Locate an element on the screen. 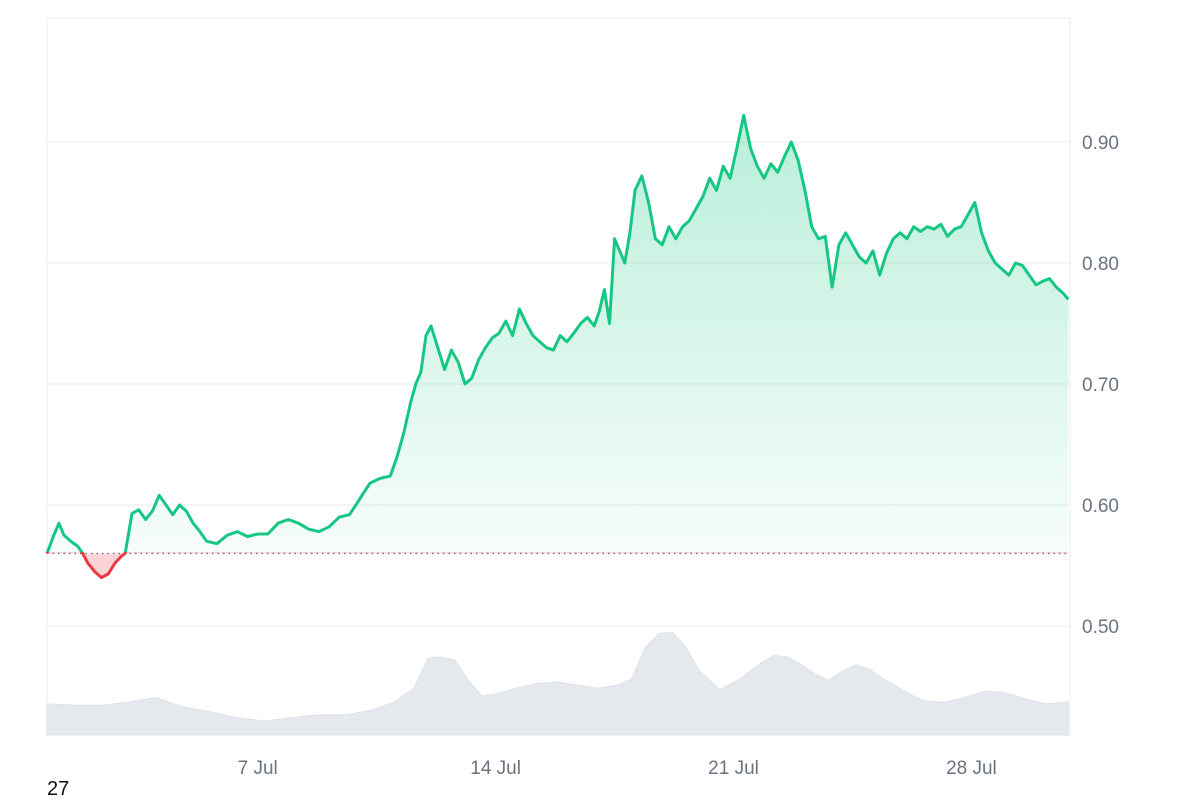  y-tick-label: 0.80 is located at coordinates (1100, 264).